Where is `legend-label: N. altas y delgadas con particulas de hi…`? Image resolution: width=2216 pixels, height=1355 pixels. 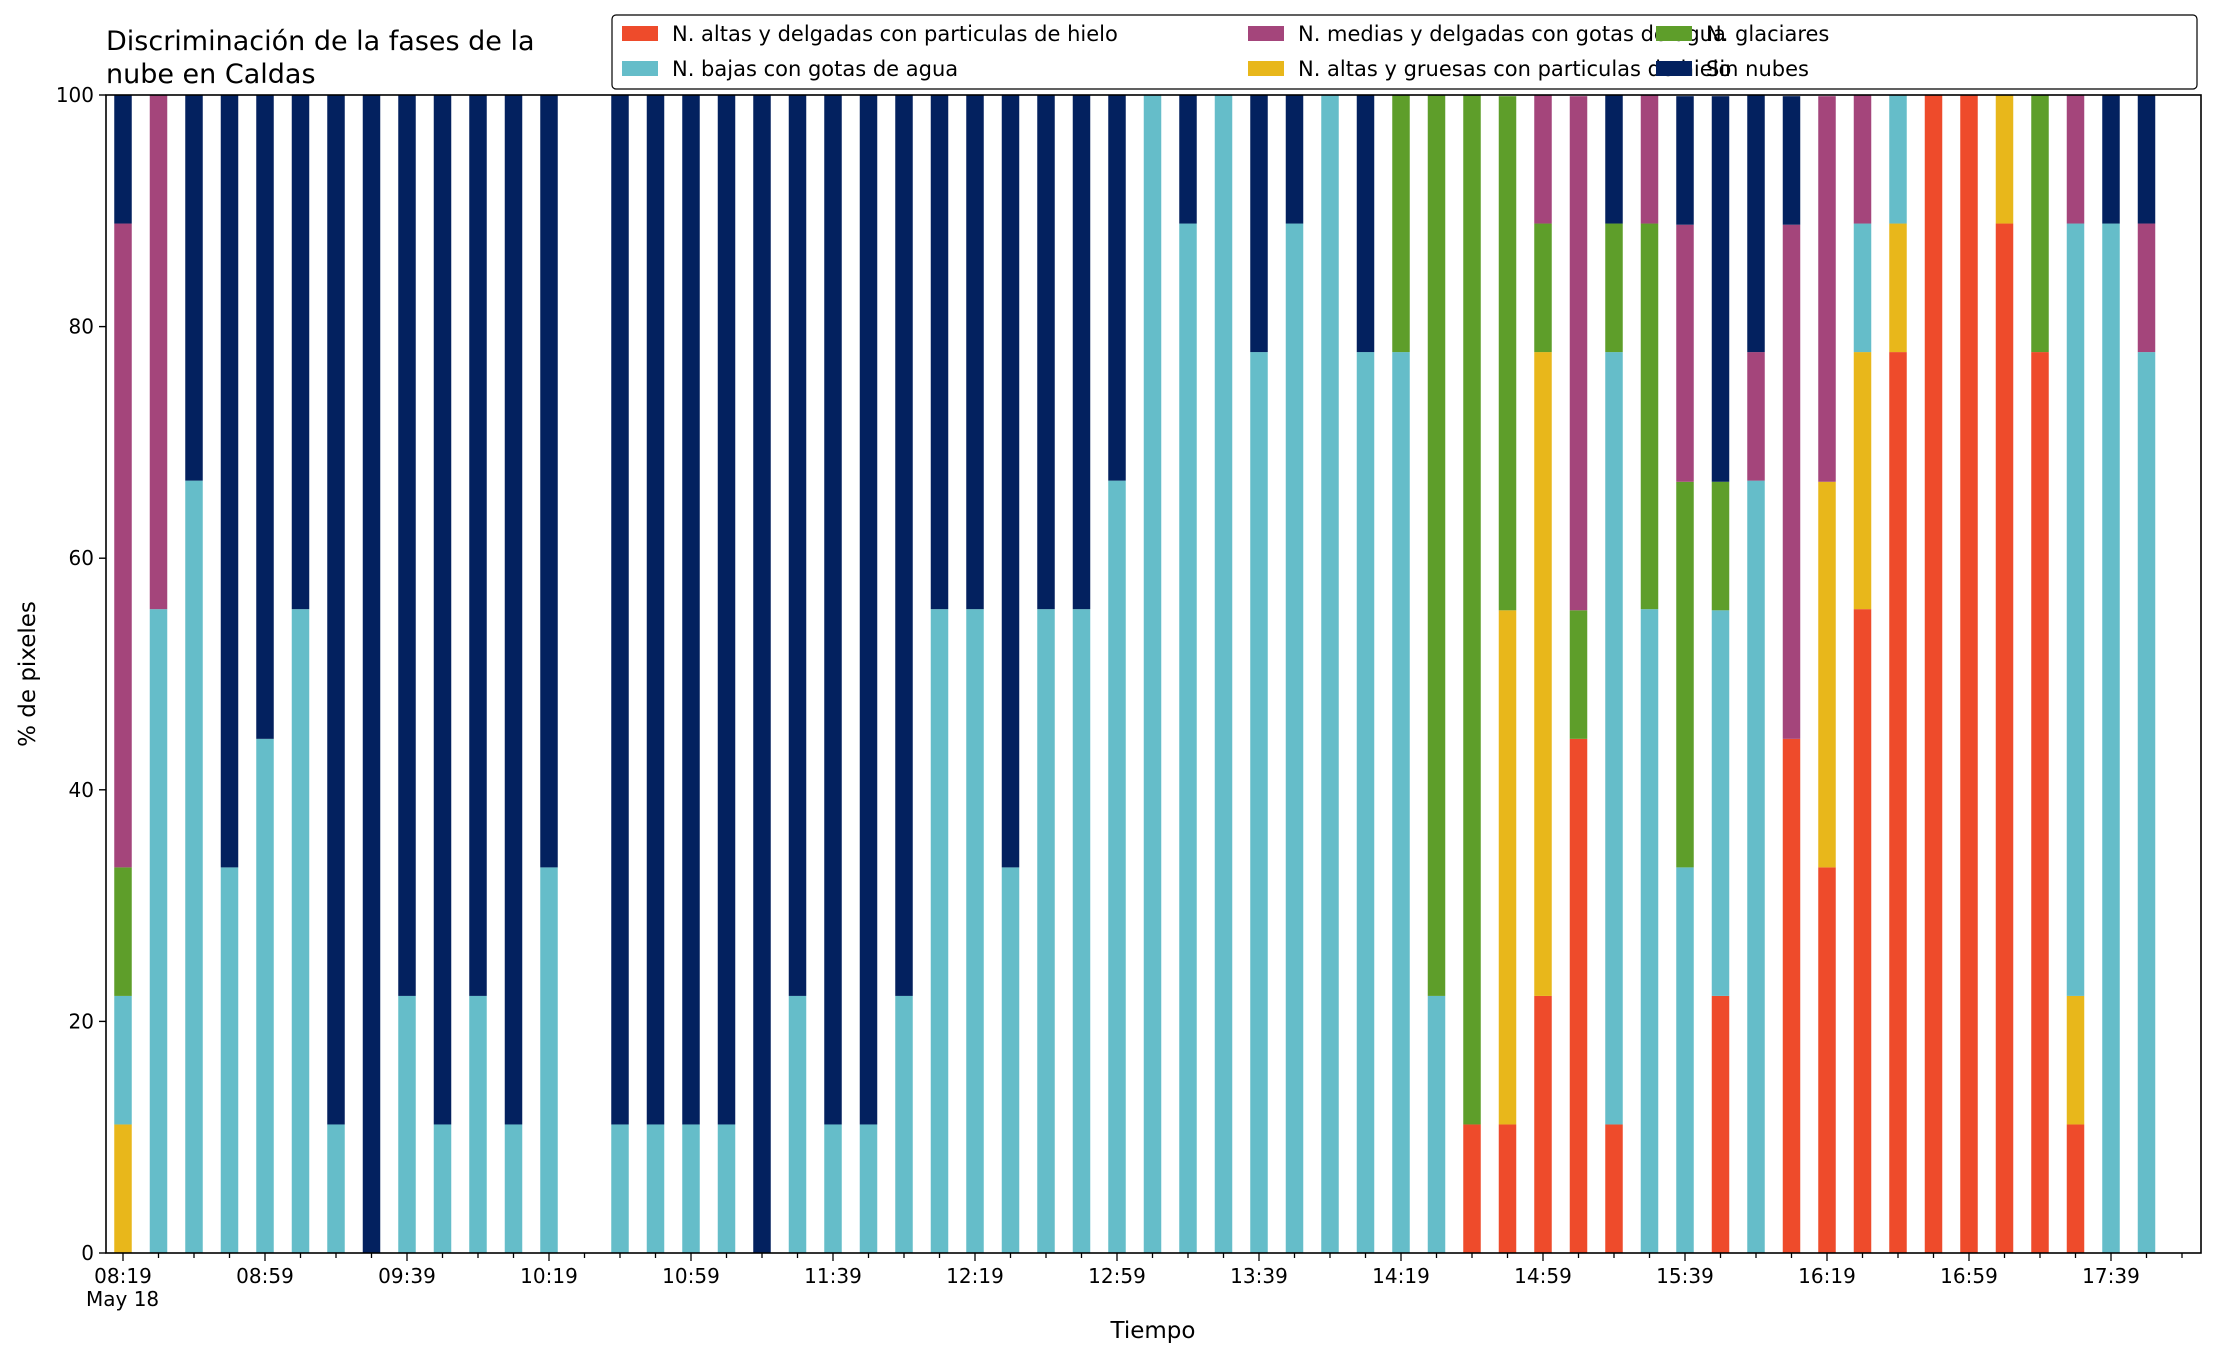
legend-label: N. altas y delgadas con particulas de hi… is located at coordinates (895, 34).